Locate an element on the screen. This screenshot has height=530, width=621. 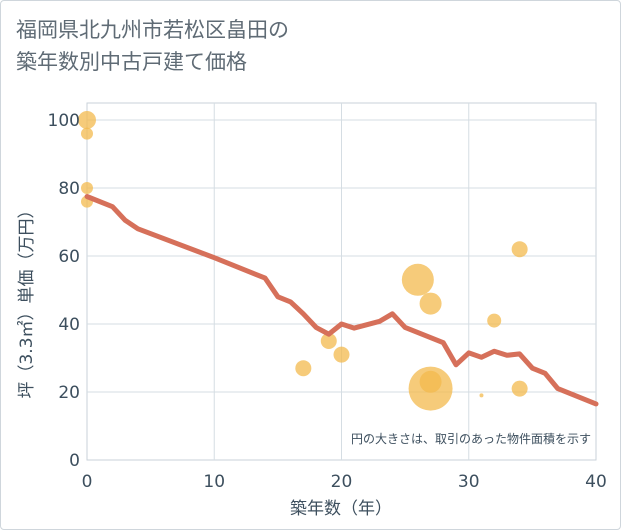
bubble-size-note: 円の大きさは、取引のあった物件面積を示す is located at coordinates (471, 438).